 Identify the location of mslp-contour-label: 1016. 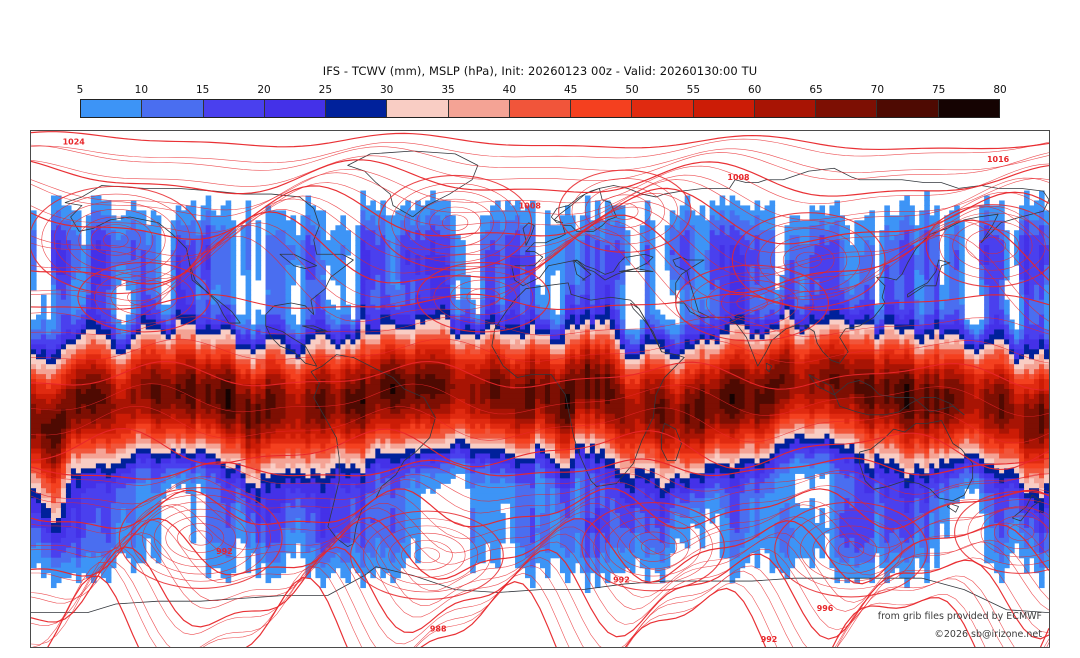
(998, 159).